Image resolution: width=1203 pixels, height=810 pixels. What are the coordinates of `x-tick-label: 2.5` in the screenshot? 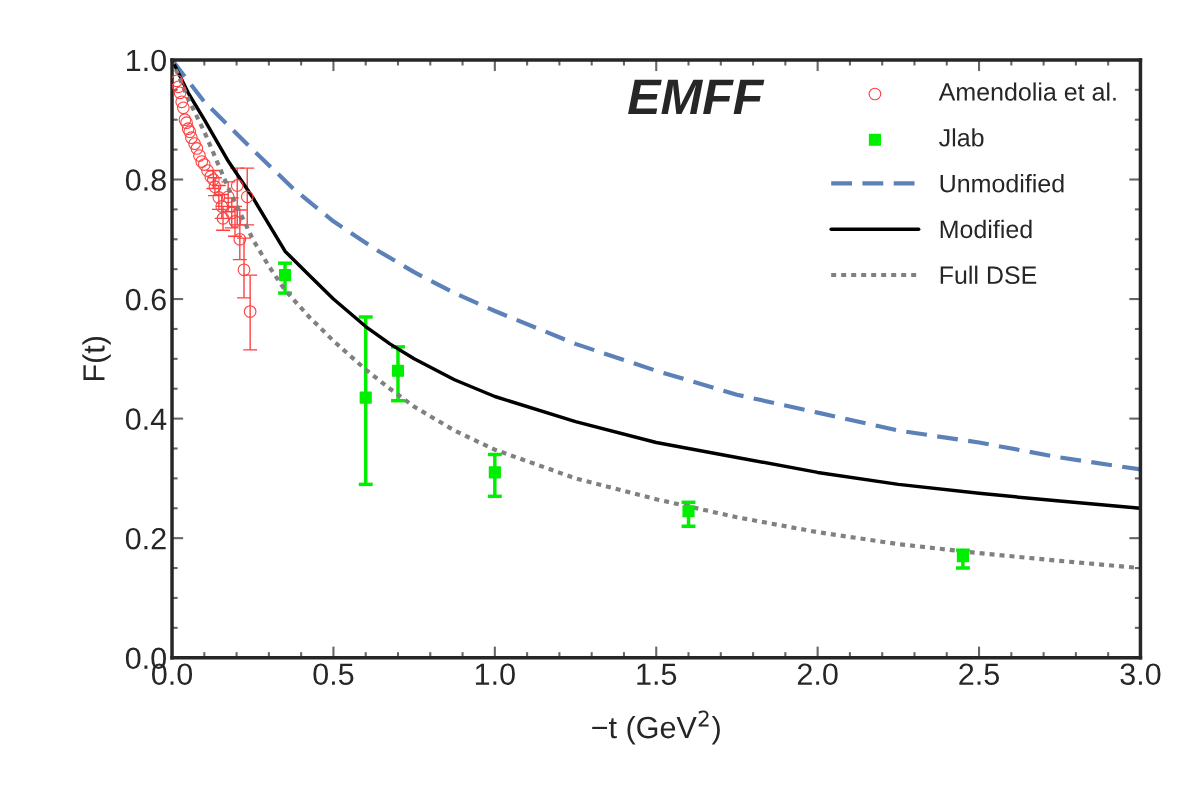 It's located at (979, 674).